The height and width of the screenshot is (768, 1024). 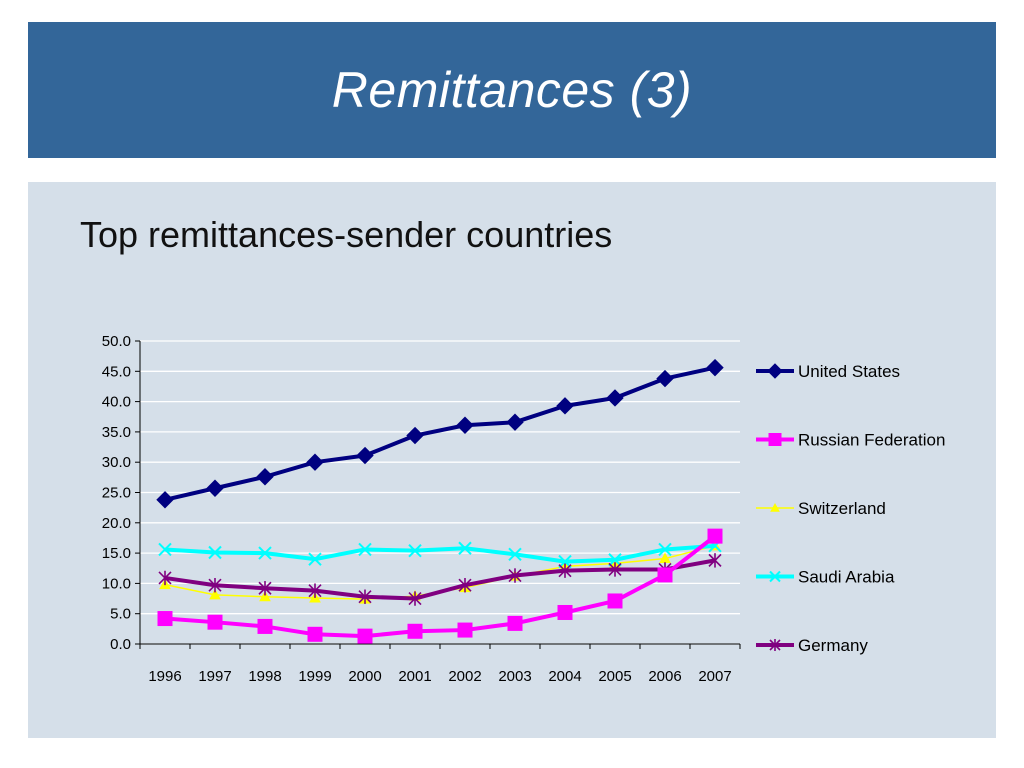 I want to click on legend-label: Switzerland, so click(x=842, y=508).